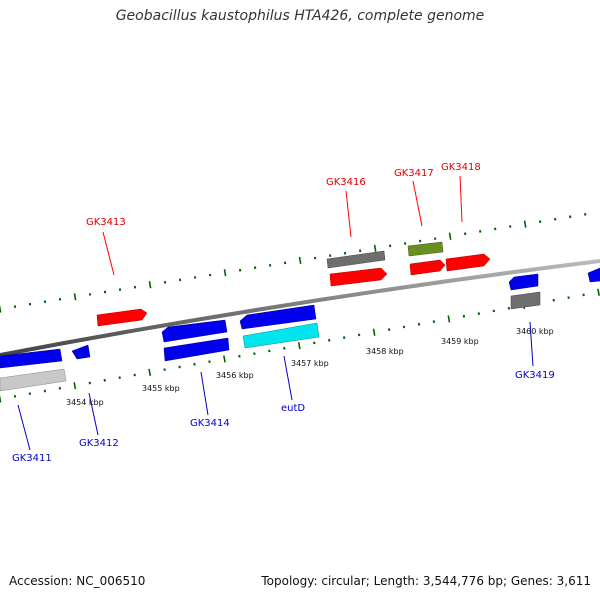  Describe the element at coordinates (81, 352) in the screenshot. I see `gene-gk3412` at that location.